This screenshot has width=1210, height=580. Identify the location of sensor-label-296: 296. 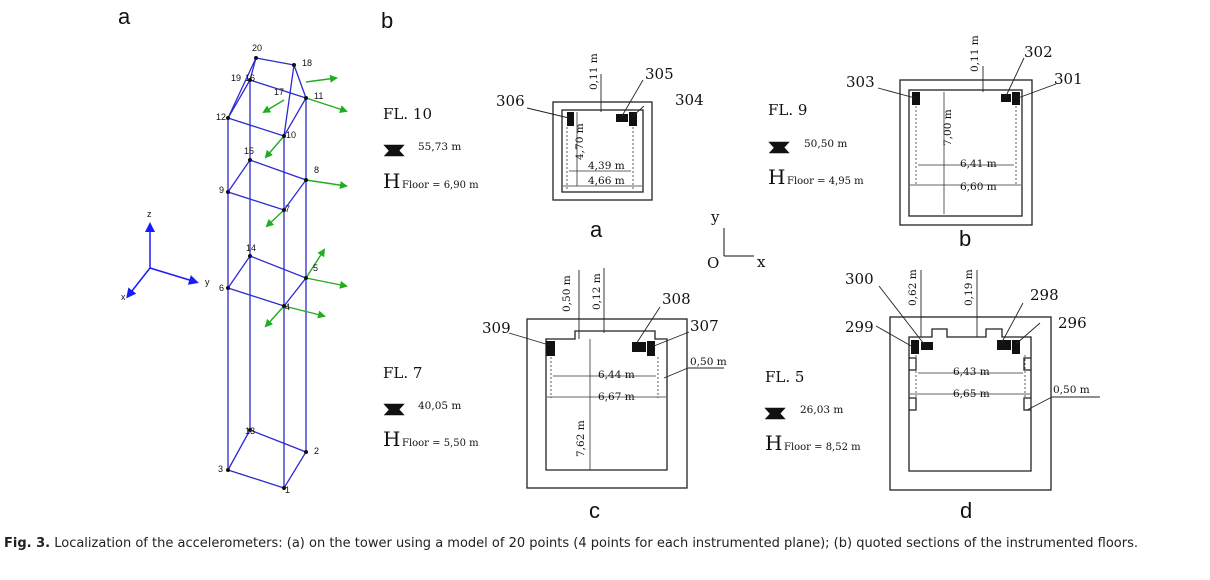
(1072, 323).